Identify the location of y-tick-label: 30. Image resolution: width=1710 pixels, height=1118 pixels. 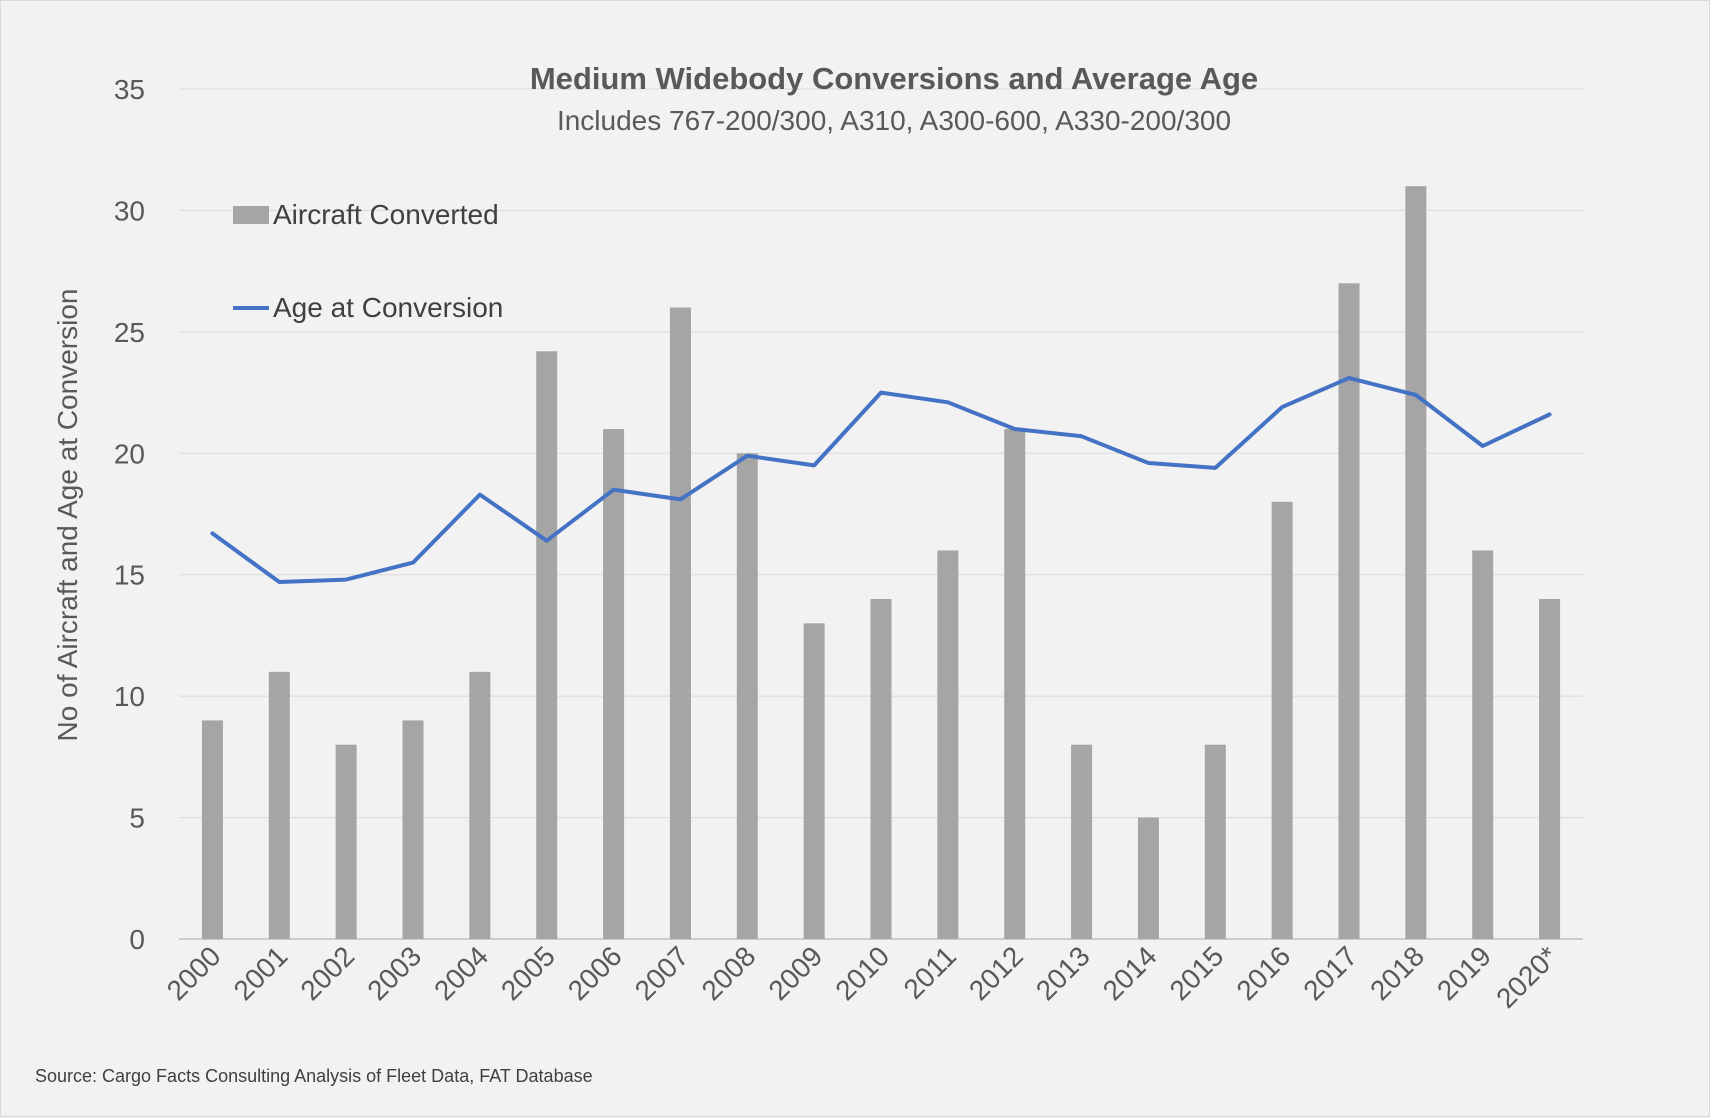
(129, 210).